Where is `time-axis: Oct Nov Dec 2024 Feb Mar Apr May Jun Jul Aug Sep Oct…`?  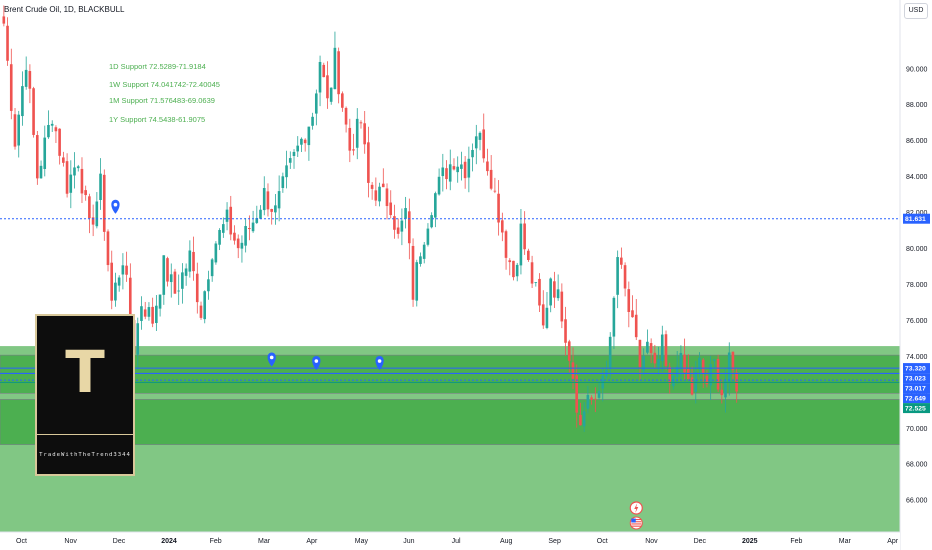 time-axis: Oct Nov Dec 2024 Feb Mar Apr May Jun Jul Aug Sep Oct… is located at coordinates (450, 540).